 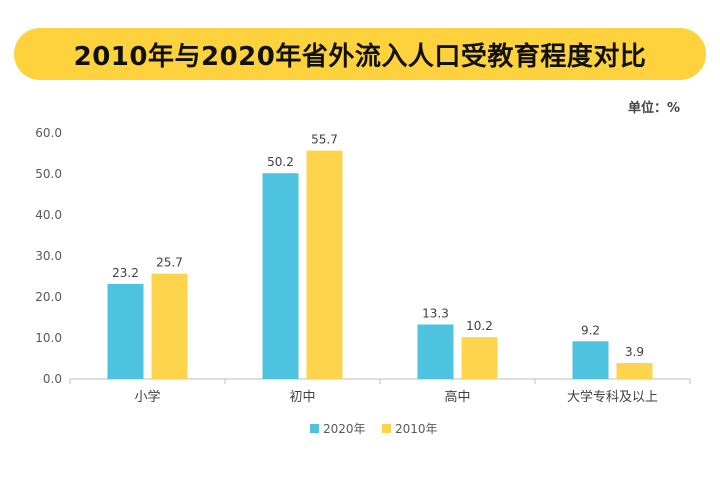 I want to click on data-label: 3.9, so click(x=634, y=352).